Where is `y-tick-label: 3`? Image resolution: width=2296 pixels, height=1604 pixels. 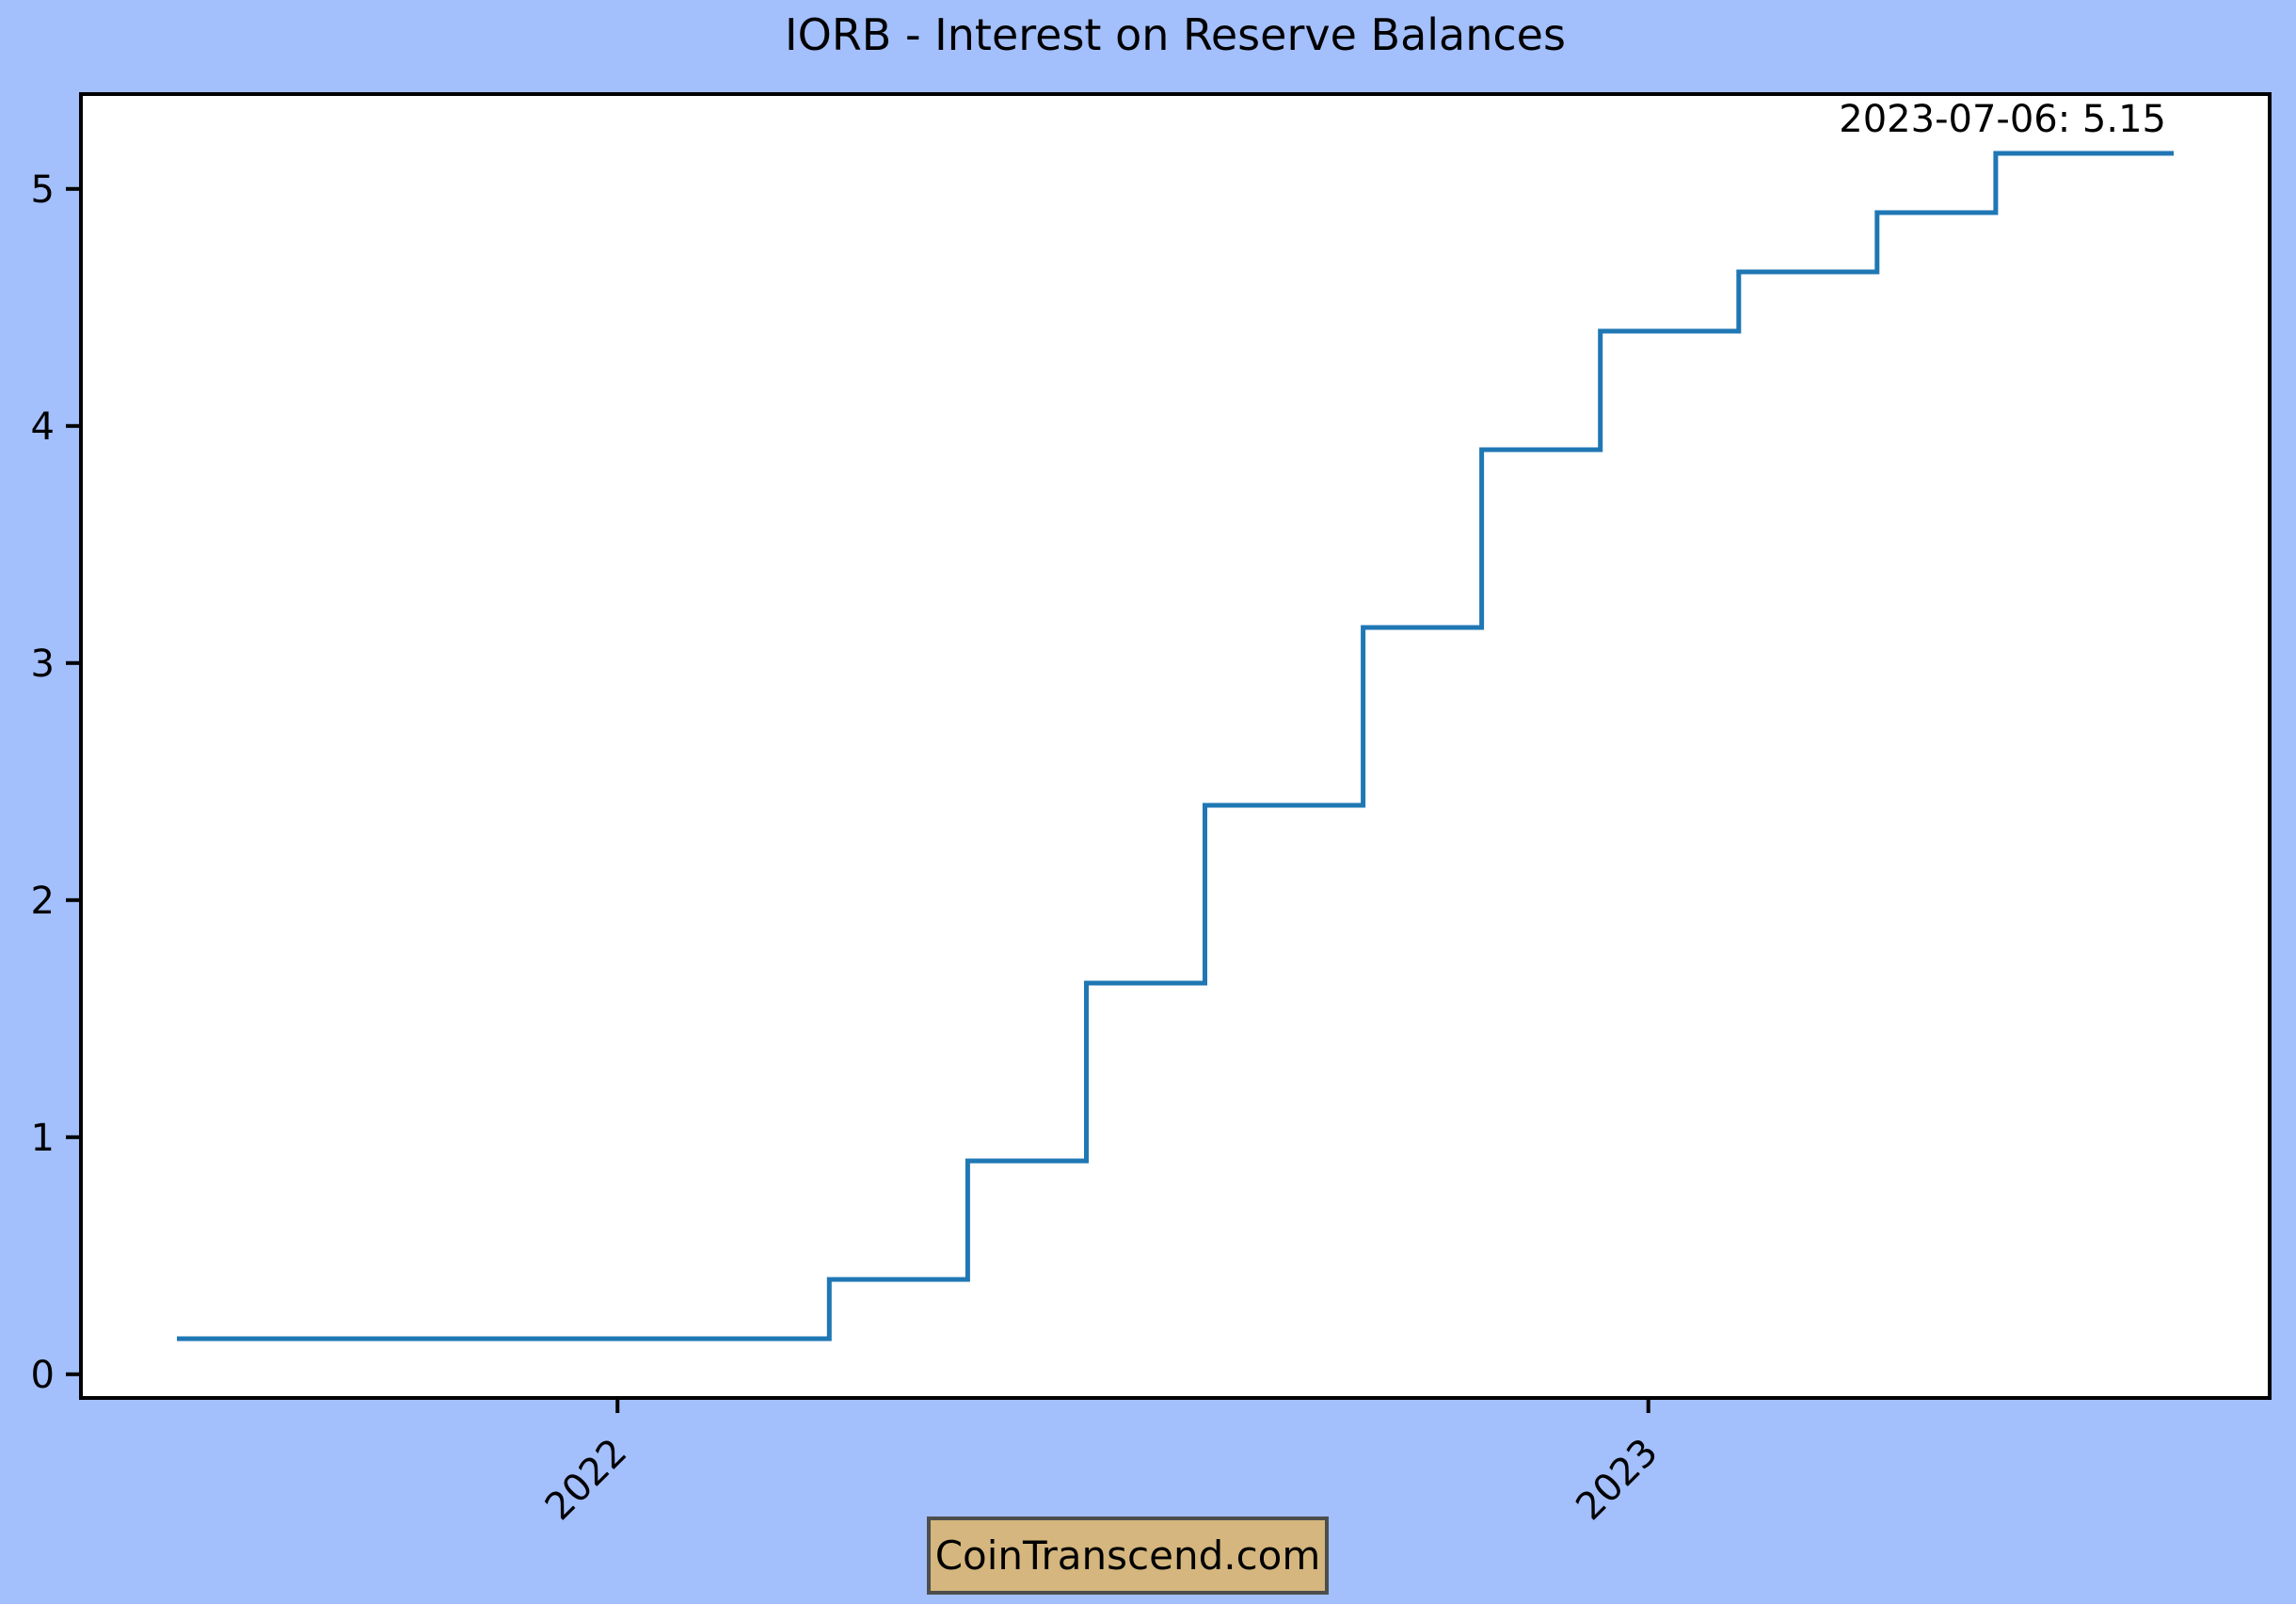
y-tick-label: 3 is located at coordinates (43, 664).